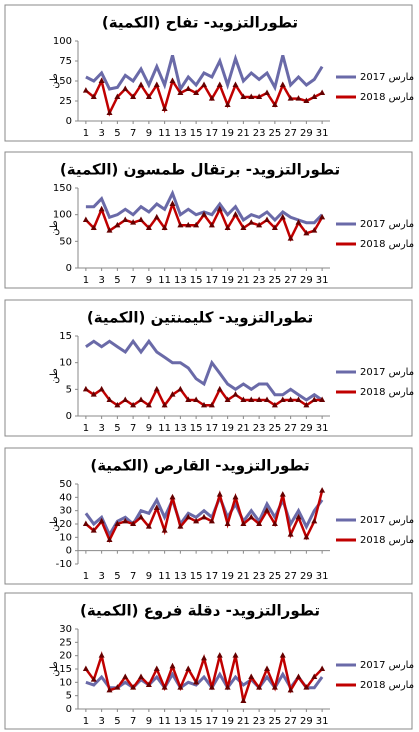  Describe the element at coordinates (65, 484) in the screenshot. I see `y-tick-label: 50` at that location.